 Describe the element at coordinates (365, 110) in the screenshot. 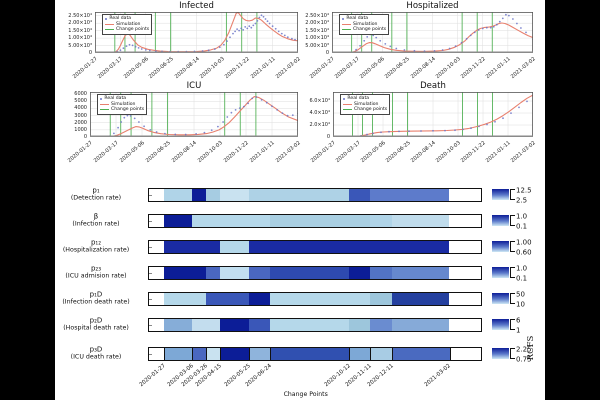

I see `legend-item: Change points` at that location.